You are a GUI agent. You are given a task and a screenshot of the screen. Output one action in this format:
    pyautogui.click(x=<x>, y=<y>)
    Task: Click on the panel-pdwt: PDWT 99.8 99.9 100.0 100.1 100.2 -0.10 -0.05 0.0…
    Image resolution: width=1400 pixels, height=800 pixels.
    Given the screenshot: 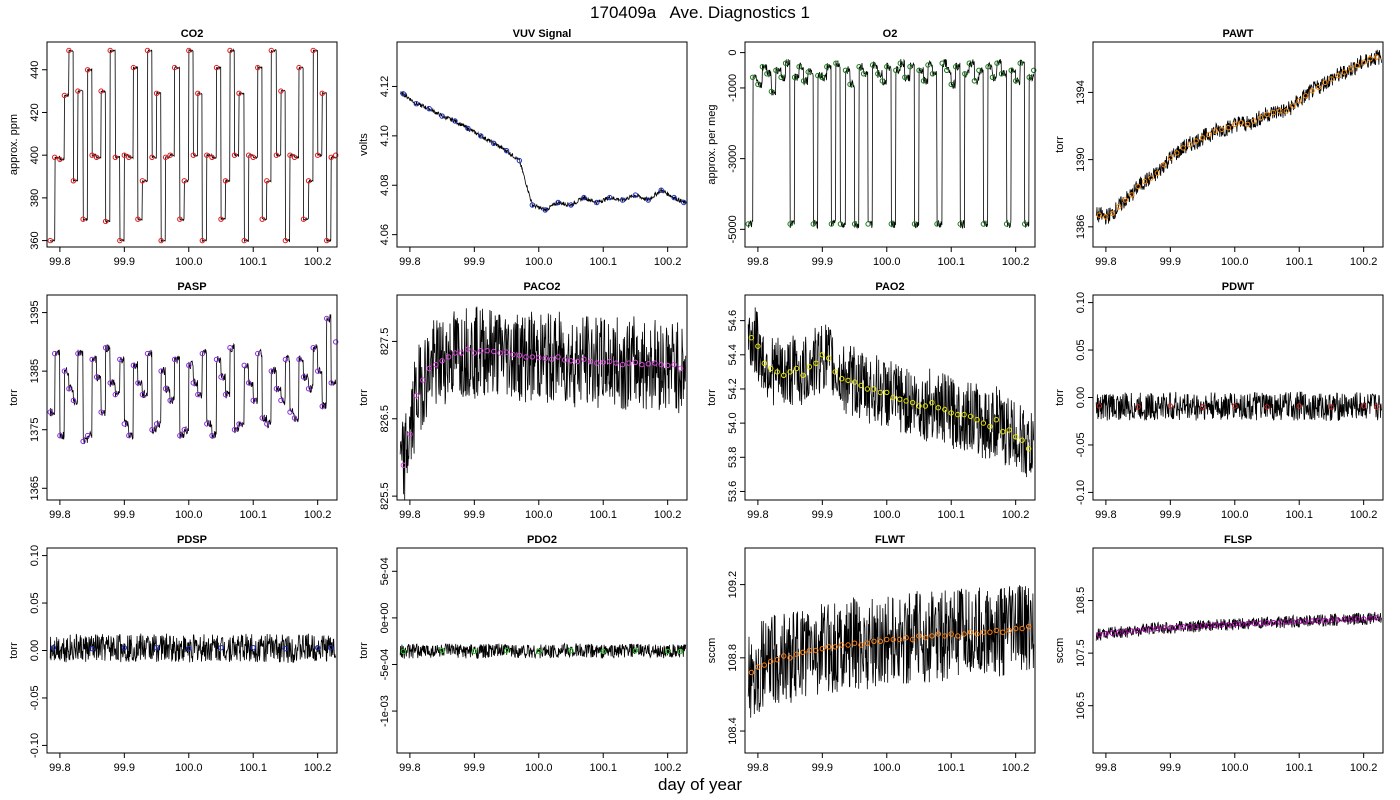 What is the action you would take?
    pyautogui.click(x=1219, y=401)
    